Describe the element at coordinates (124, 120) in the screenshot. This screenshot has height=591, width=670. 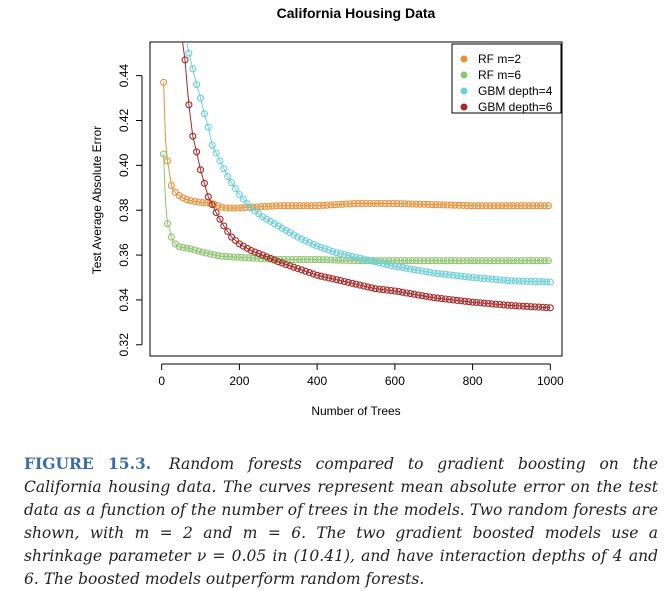
I see `y-tick-label: 0.42` at that location.